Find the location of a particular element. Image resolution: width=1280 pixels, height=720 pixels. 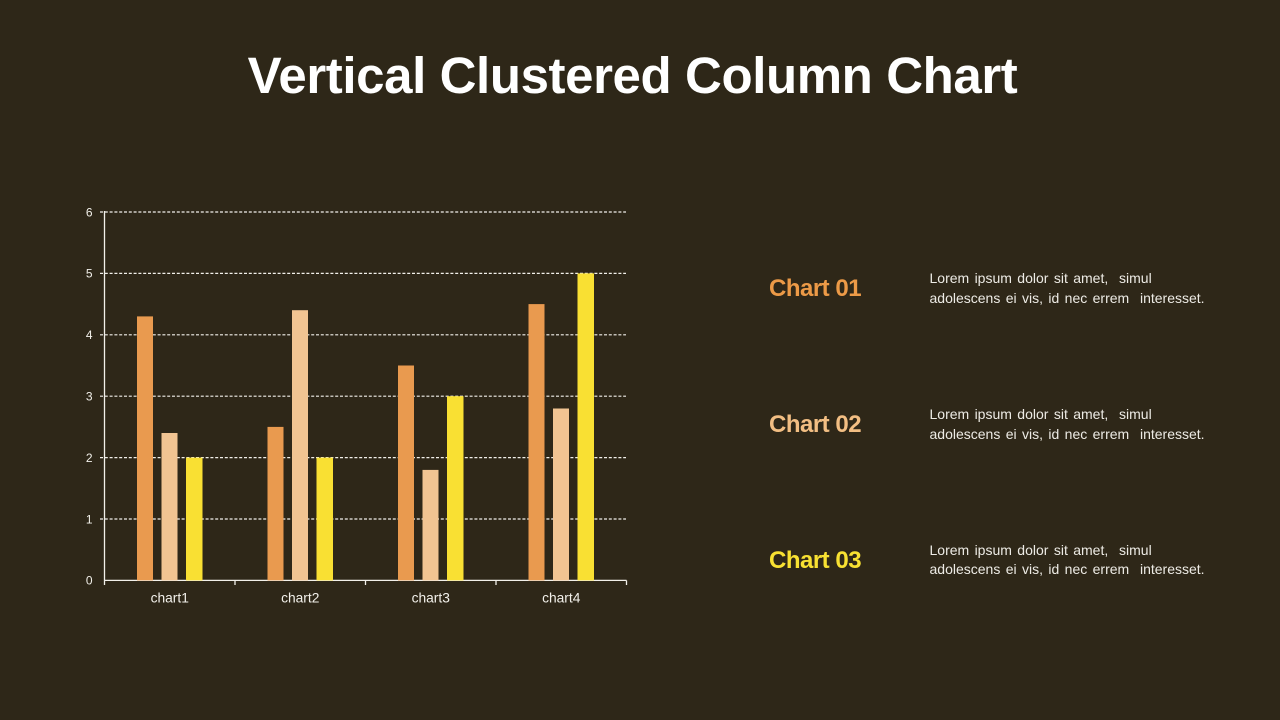

svg-text: 4 is located at coordinates (89, 335).